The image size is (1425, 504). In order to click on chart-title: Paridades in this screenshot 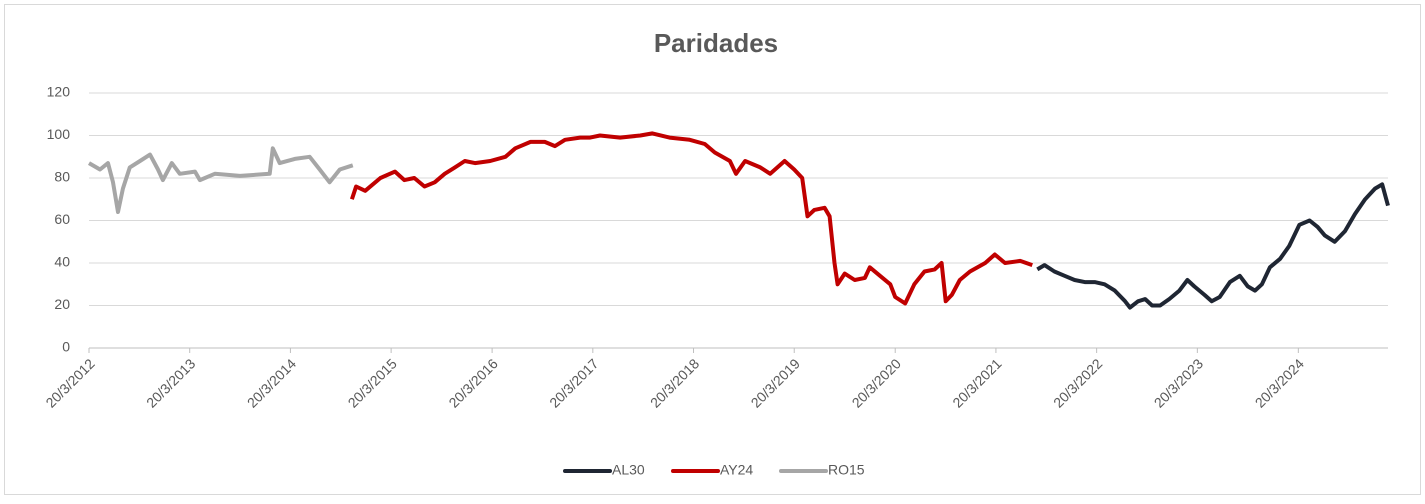, I will do `click(716, 43)`.